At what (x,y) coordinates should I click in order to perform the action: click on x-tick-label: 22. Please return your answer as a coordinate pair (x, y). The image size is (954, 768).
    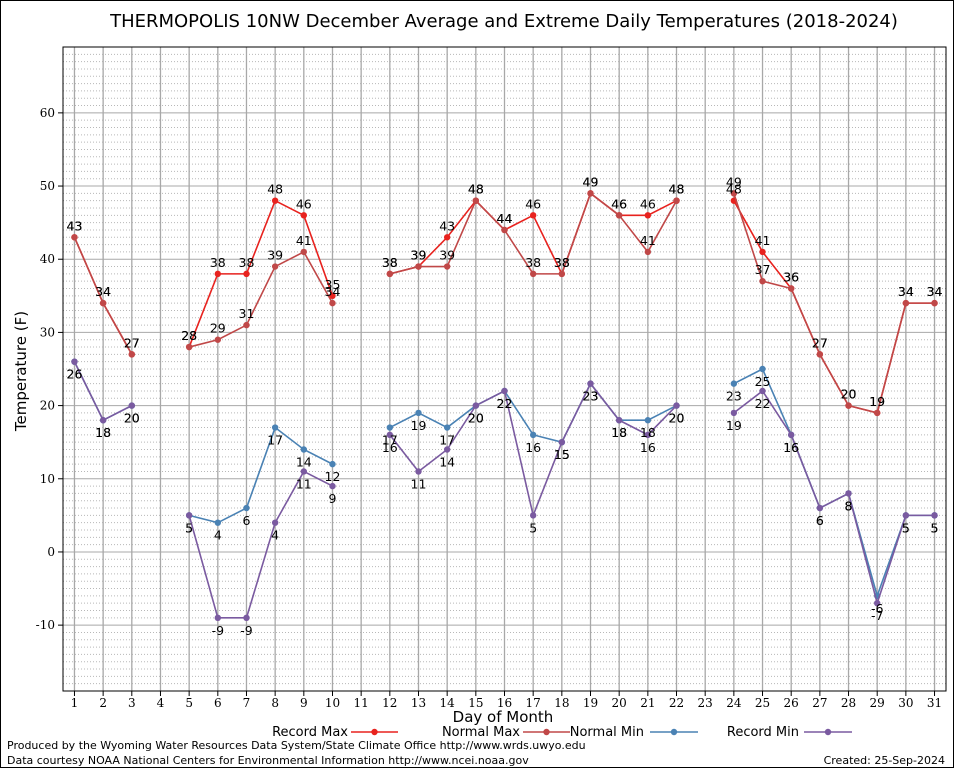
    Looking at the image, I should click on (676, 703).